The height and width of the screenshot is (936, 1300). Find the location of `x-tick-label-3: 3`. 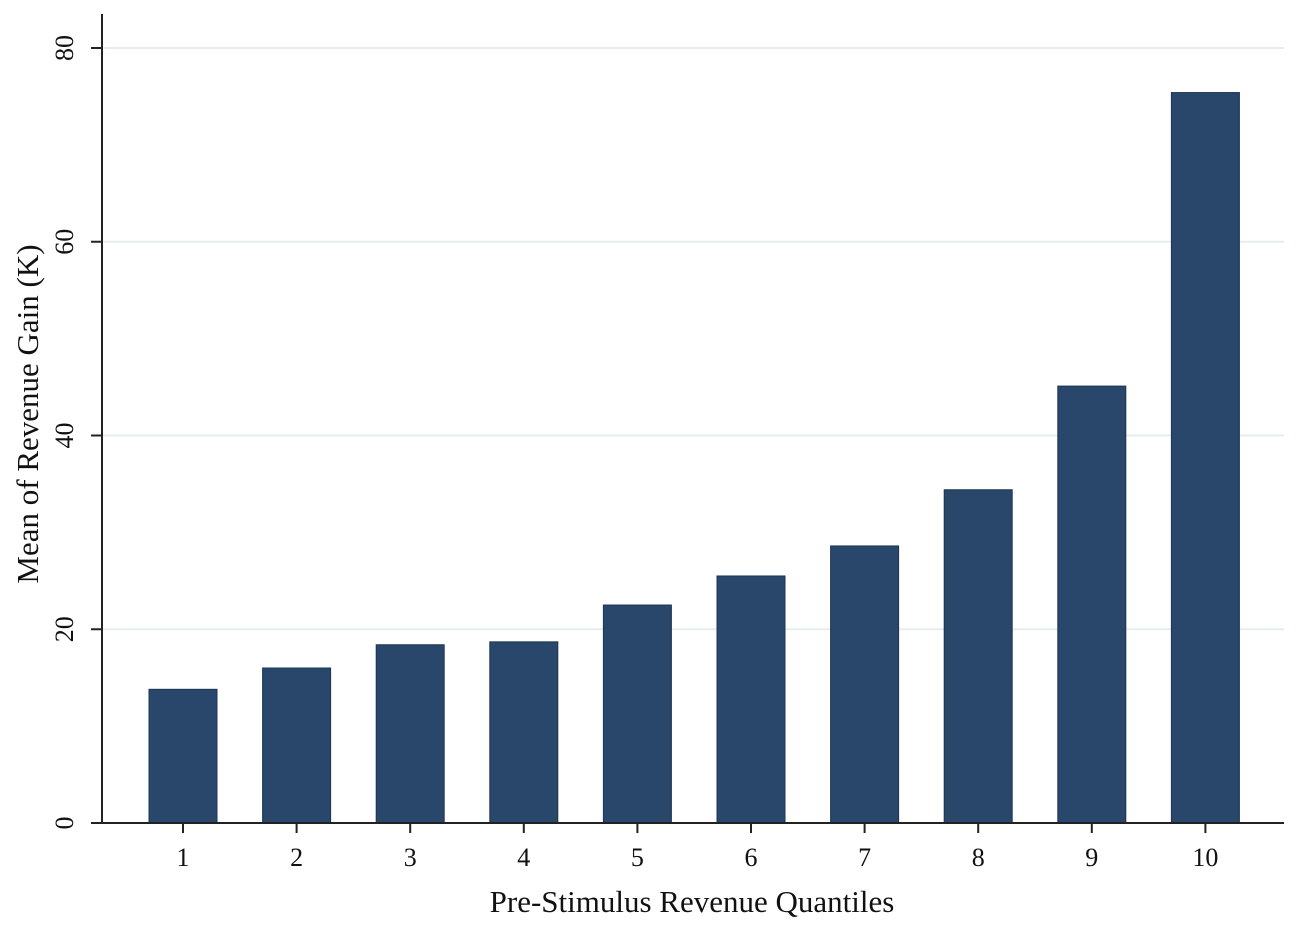

x-tick-label-3: 3 is located at coordinates (410, 857).